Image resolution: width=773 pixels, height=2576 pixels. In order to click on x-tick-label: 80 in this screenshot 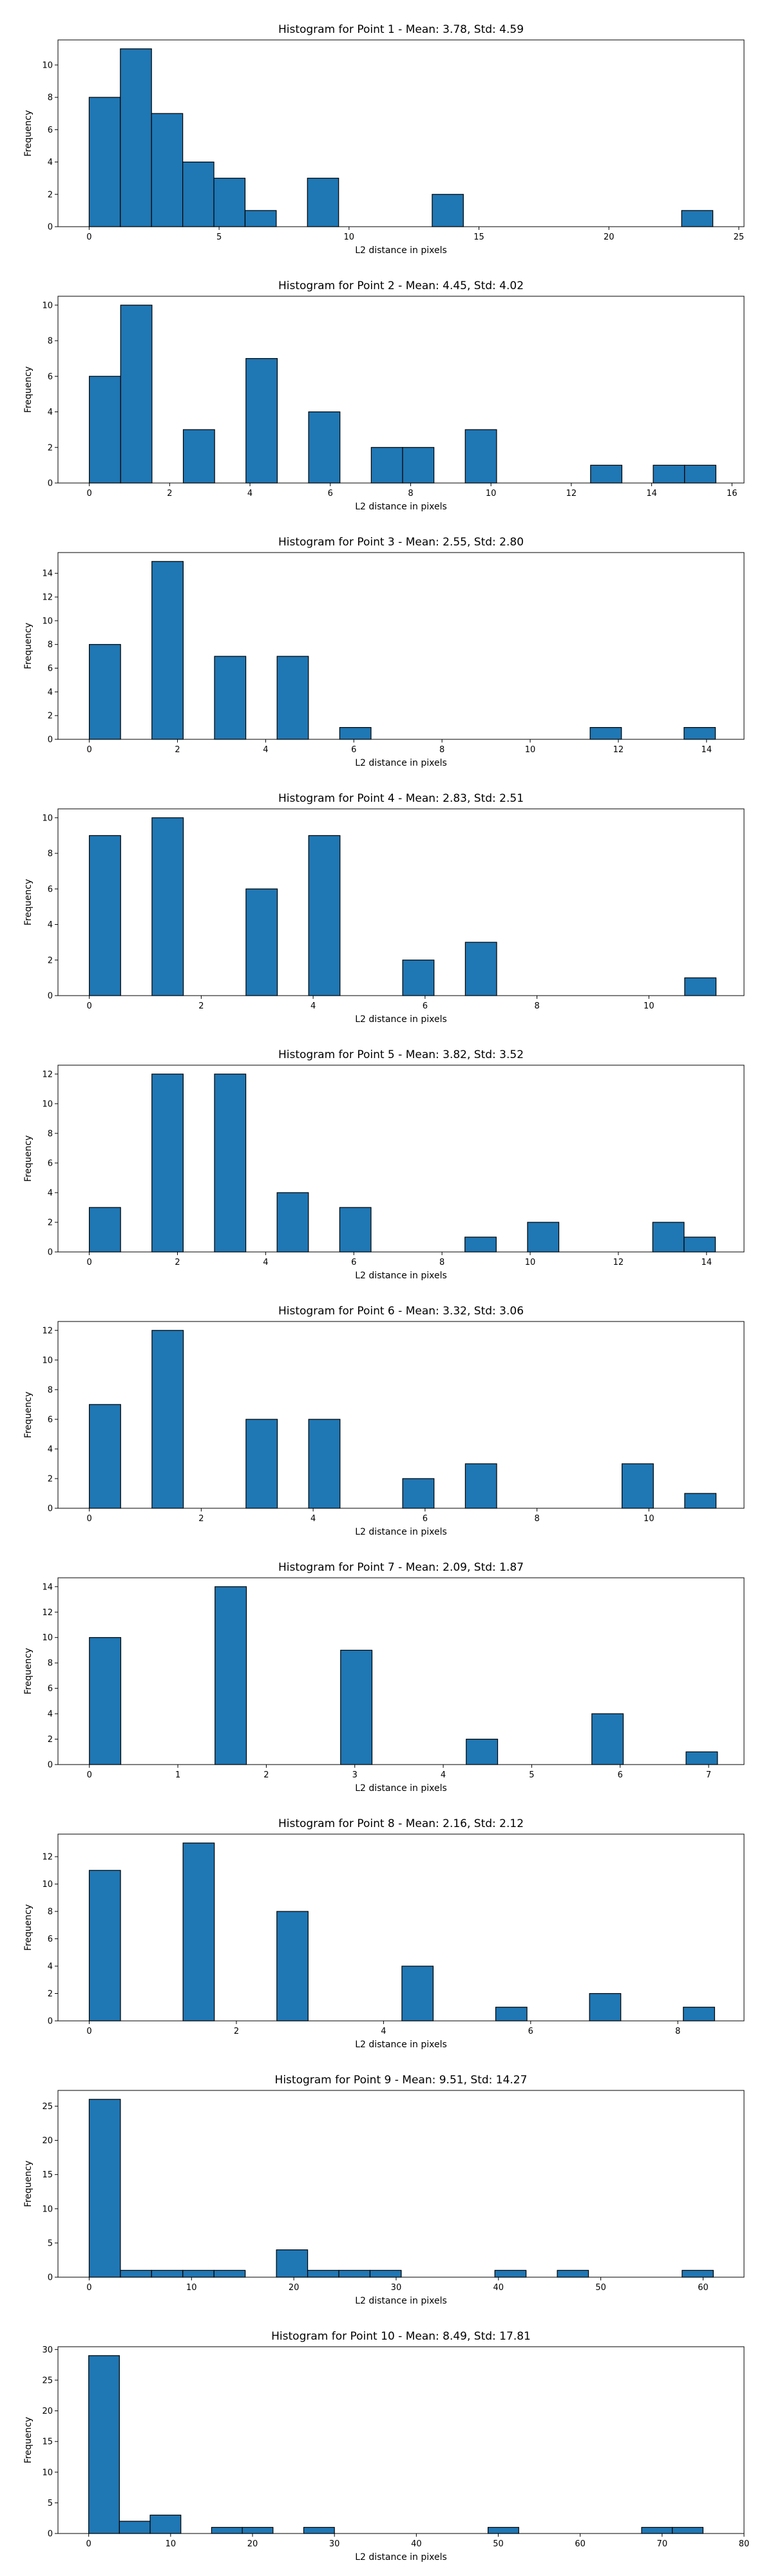, I will do `click(744, 2544)`.